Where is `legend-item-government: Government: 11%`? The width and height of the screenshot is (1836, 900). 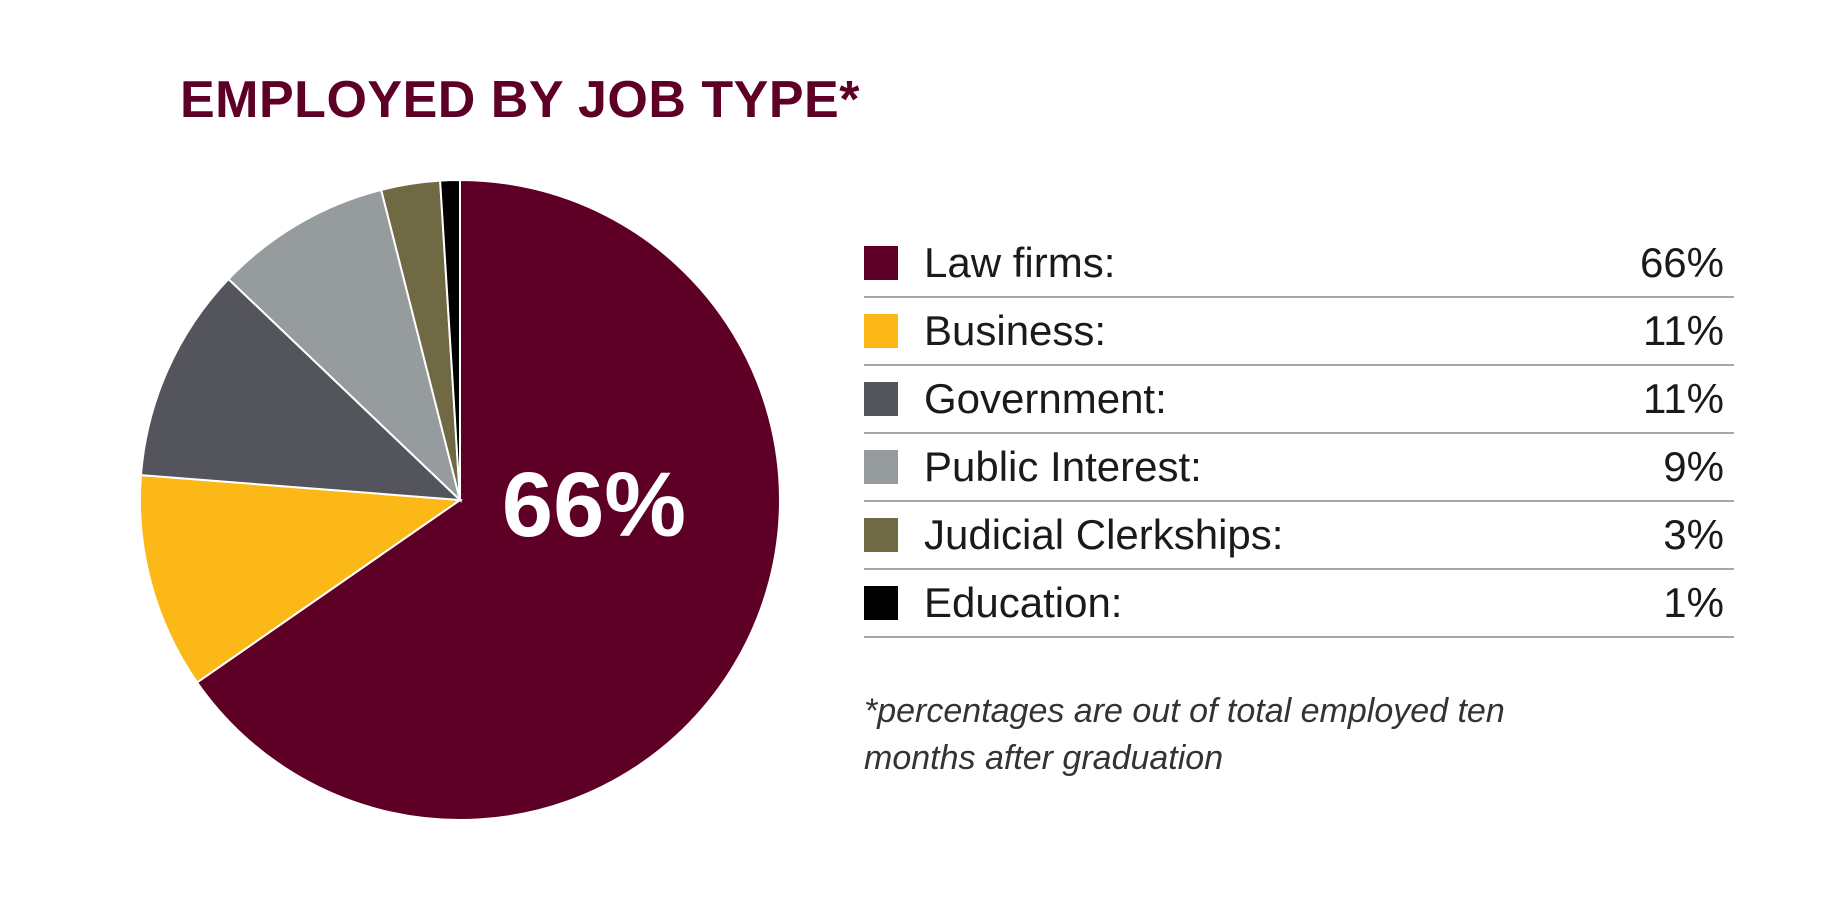
legend-item-government: Government: 11% is located at coordinates (1299, 400).